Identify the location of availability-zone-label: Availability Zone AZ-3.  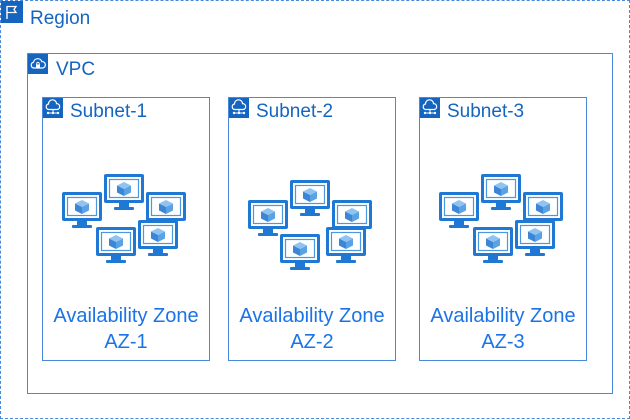
(503, 329).